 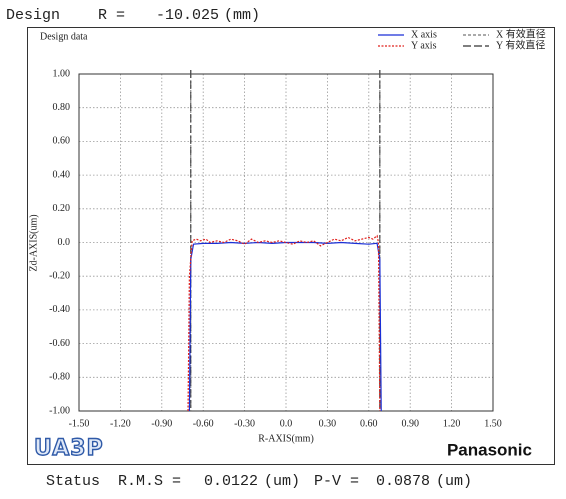 I want to click on y-tick-label: -1.00, so click(x=59, y=410).